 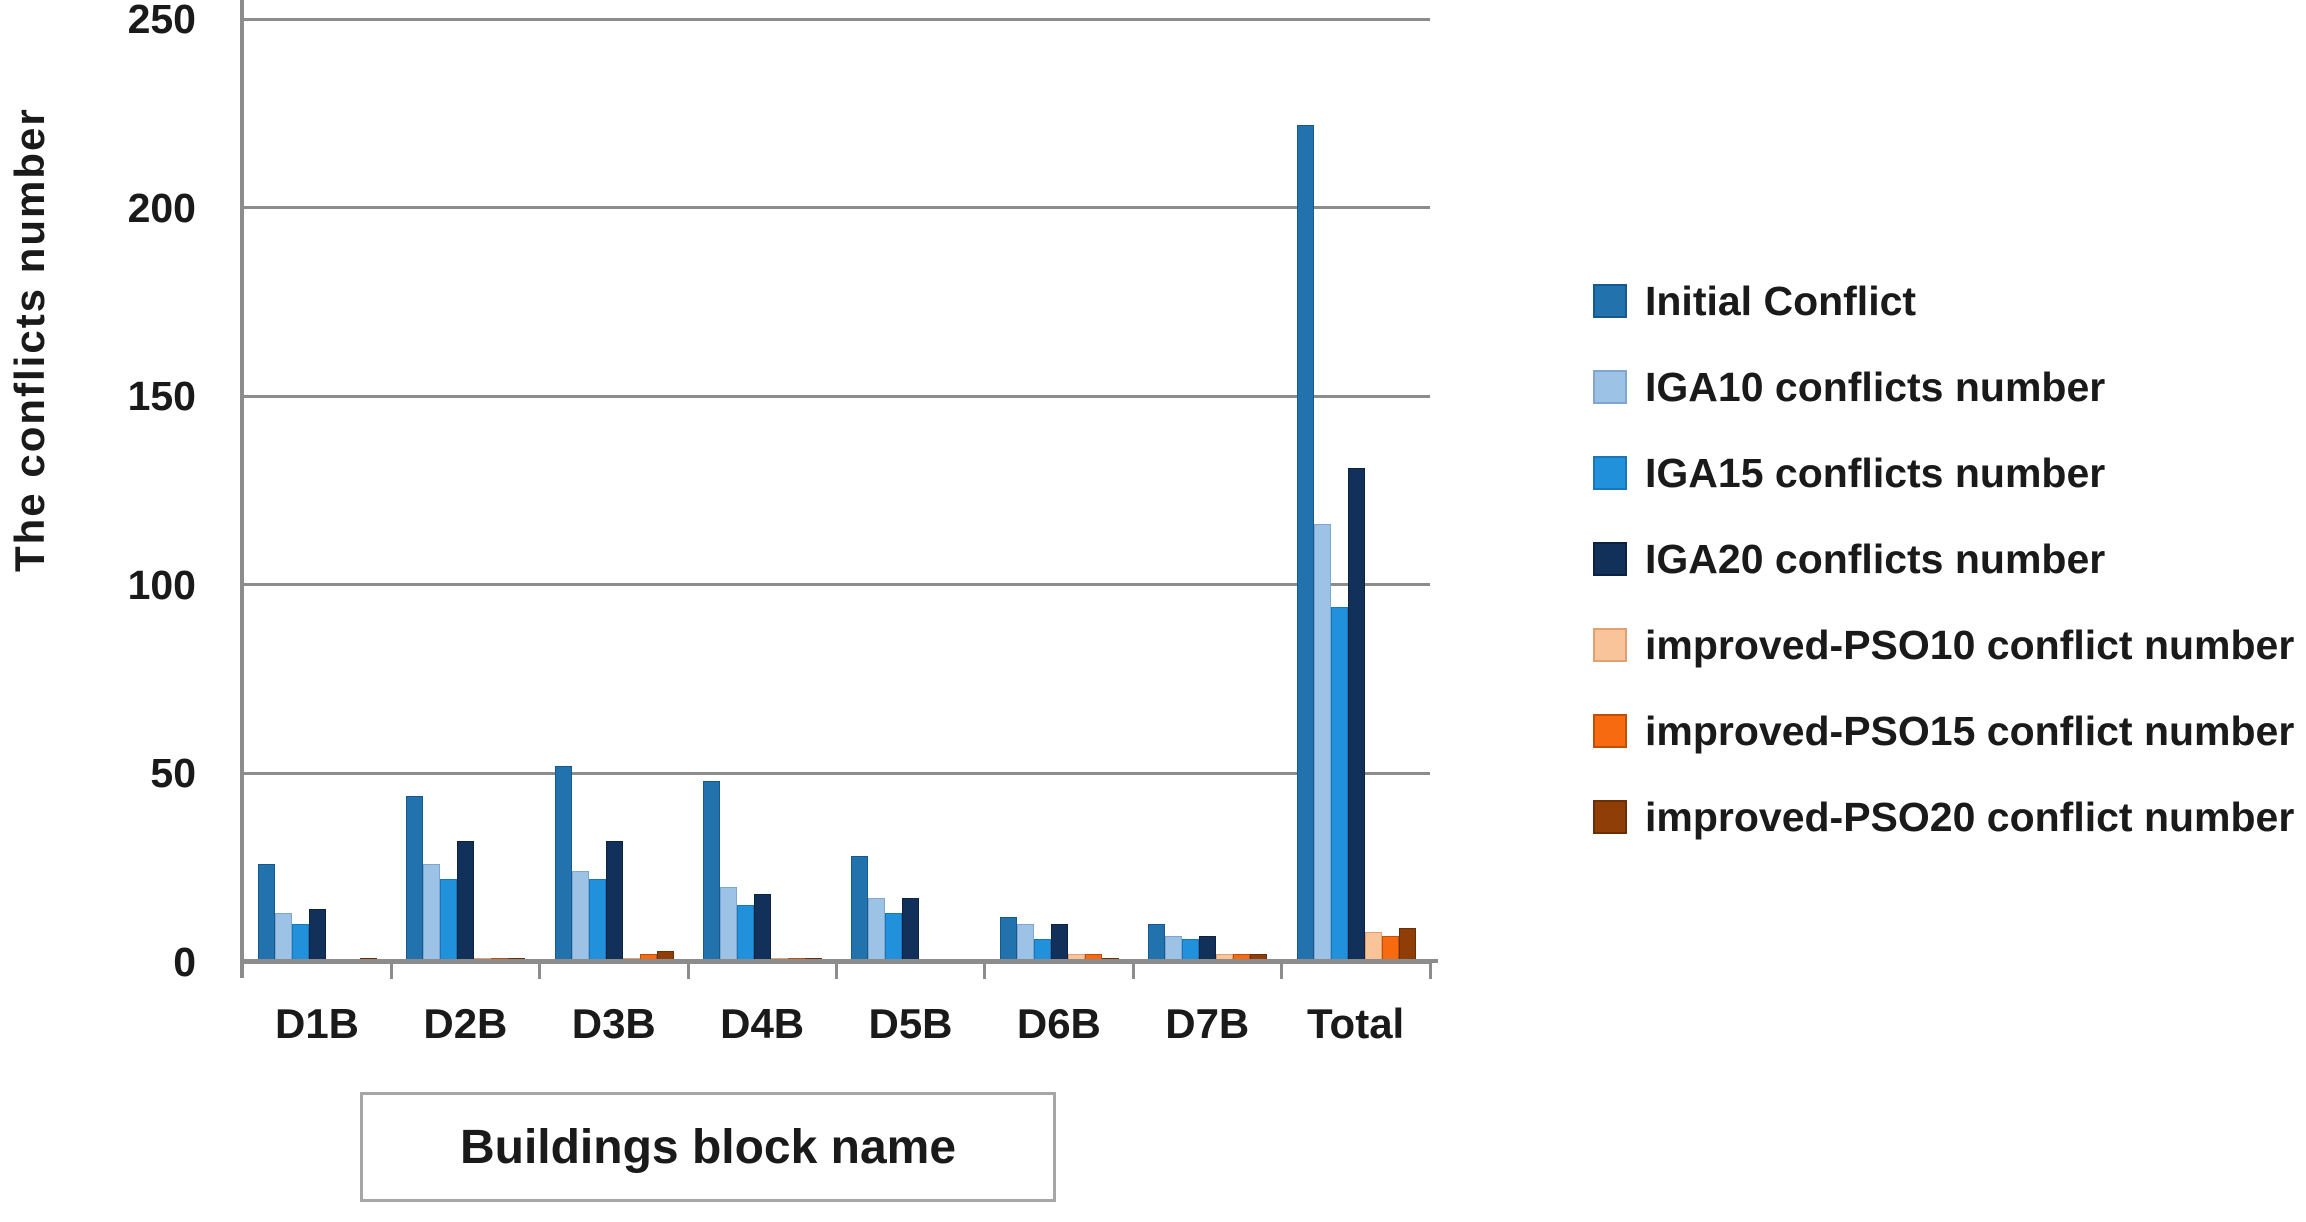 I want to click on y-tick-label-100: 100, so click(x=161, y=584).